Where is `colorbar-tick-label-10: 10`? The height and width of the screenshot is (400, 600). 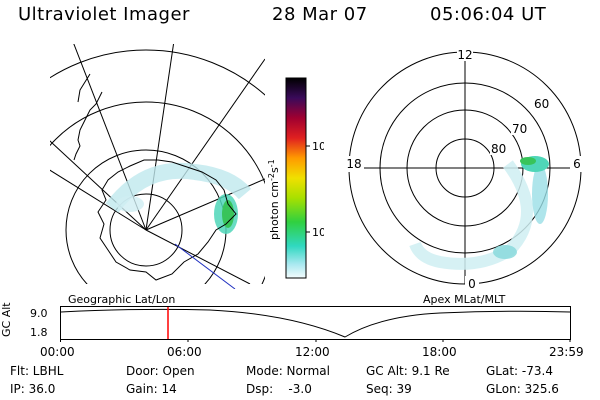 colorbar-tick-label-10: 10 is located at coordinates (318, 232).